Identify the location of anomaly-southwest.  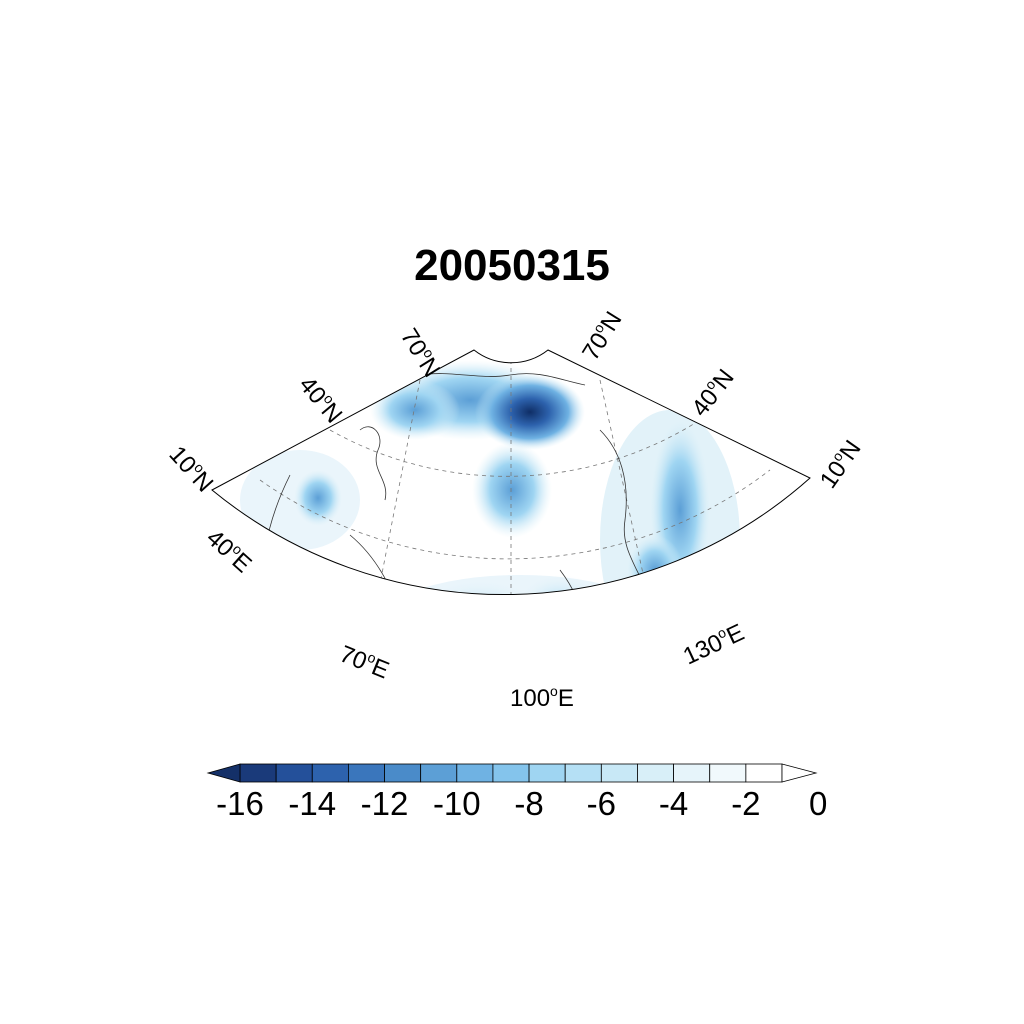
(480, 587).